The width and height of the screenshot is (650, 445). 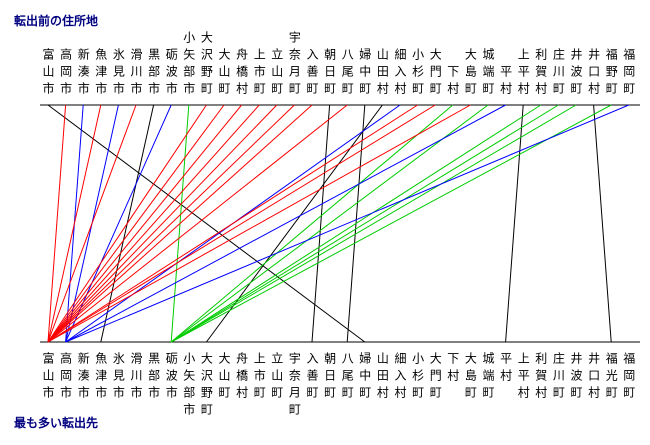 I want to click on destination-label: 入善町, so click(x=312, y=377).